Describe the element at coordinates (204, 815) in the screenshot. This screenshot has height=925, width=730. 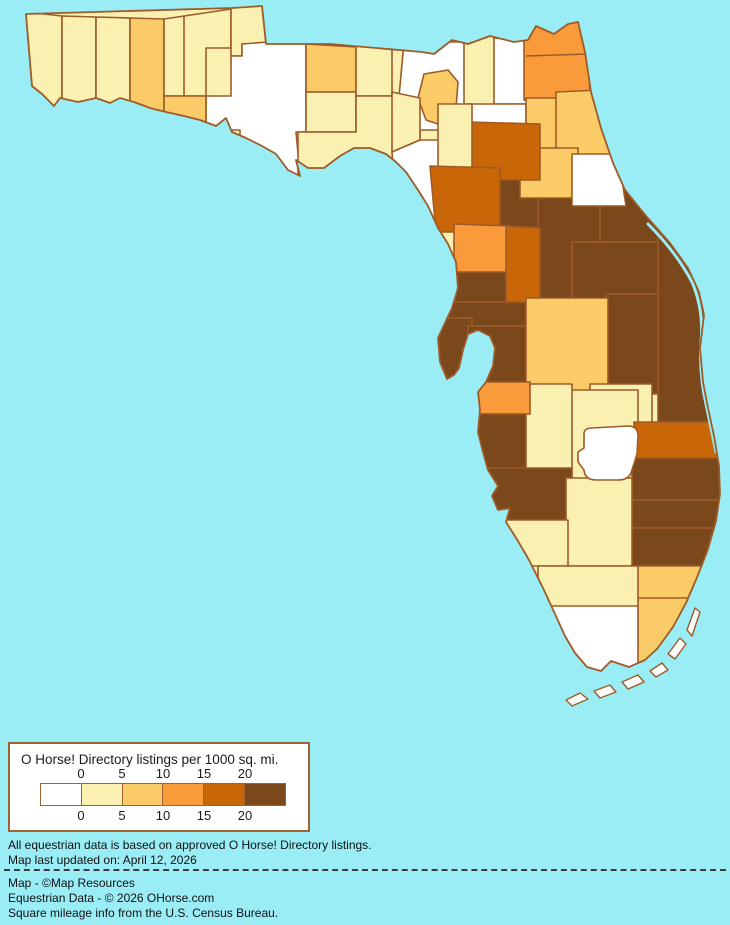
I see `legend-tick-bottom-3: 15` at that location.